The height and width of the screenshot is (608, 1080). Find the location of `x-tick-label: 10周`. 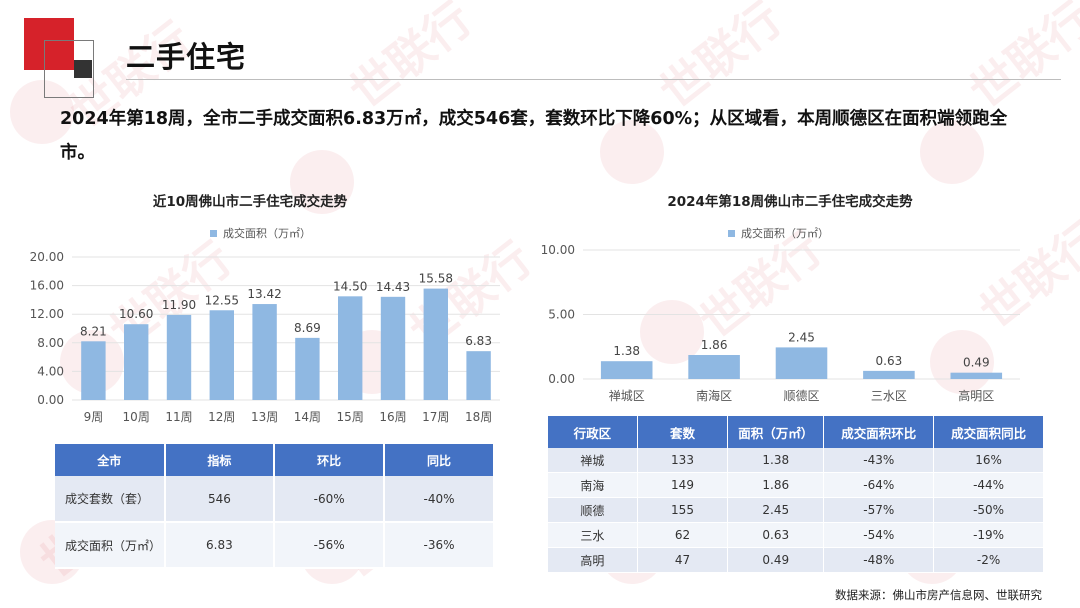

x-tick-label: 10周 is located at coordinates (136, 417).